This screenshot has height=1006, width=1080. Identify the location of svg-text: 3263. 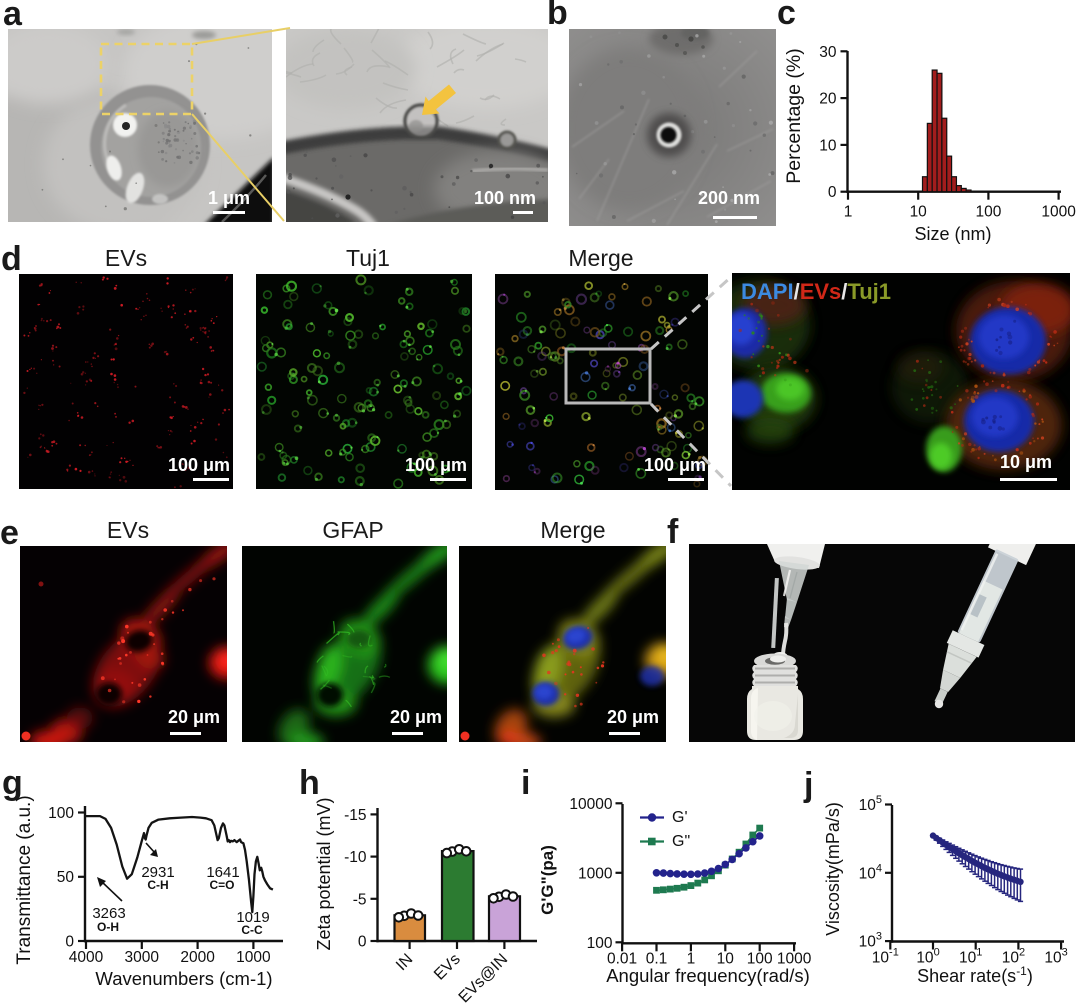
(108, 913).